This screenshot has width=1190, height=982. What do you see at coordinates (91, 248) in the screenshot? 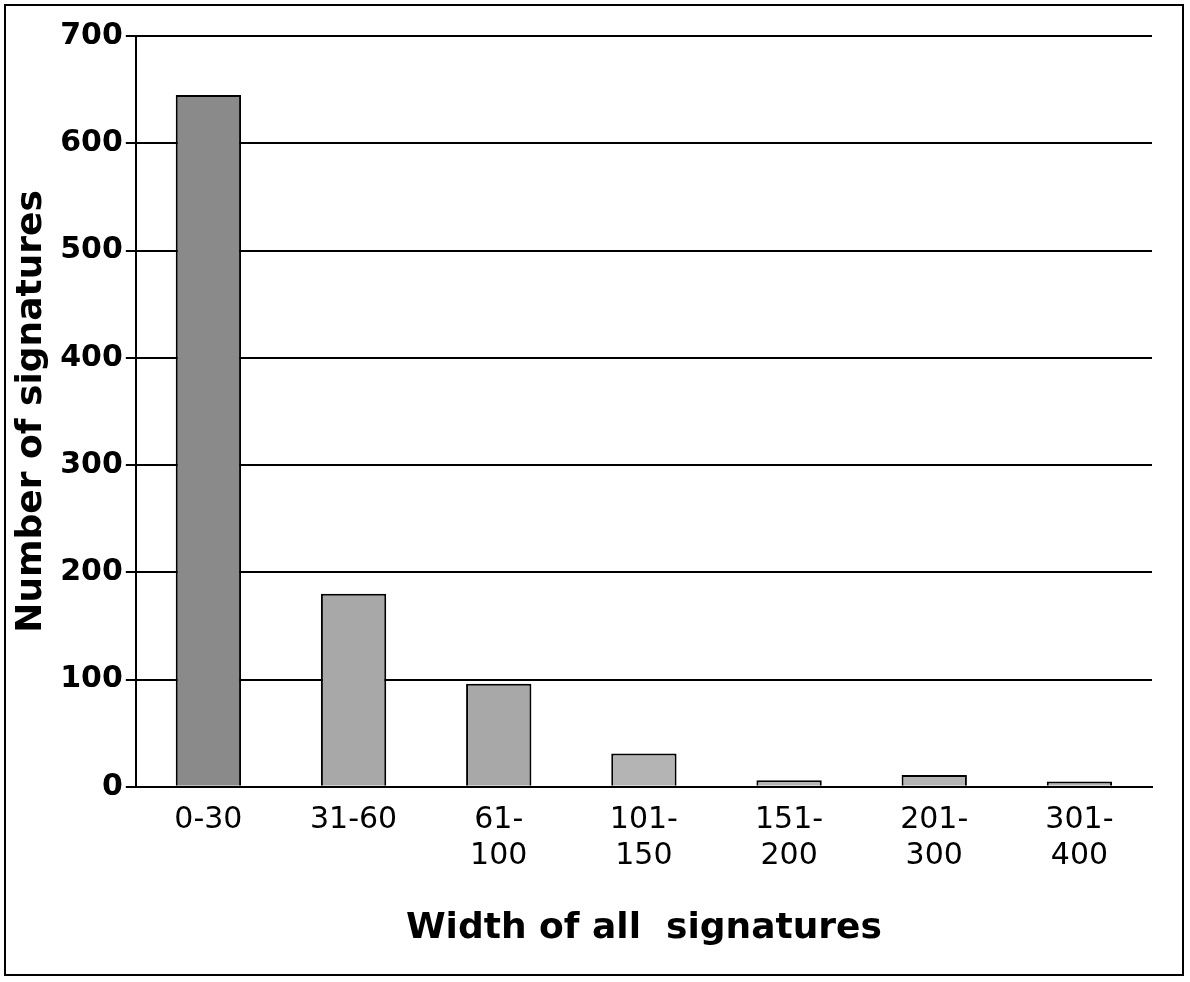
I see `y-tick-label: 500` at bounding box center [91, 248].